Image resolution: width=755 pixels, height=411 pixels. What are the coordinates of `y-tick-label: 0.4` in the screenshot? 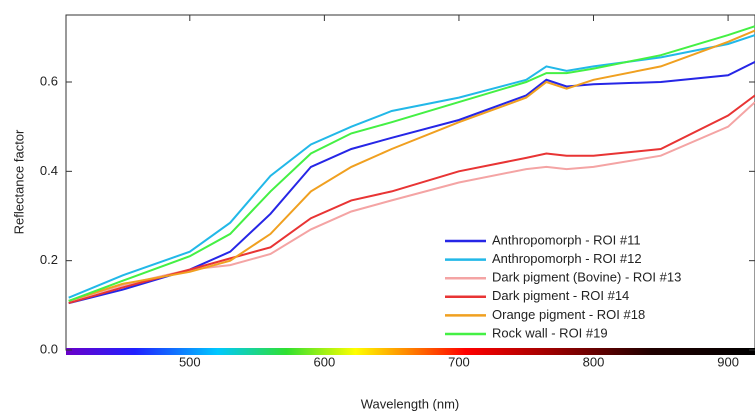 It's located at (49, 170).